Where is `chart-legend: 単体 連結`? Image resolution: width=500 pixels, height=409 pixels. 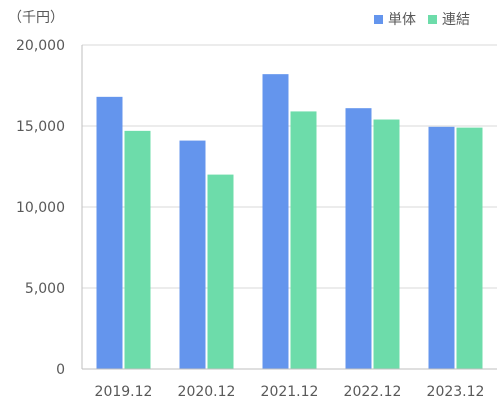
chart-legend: 単体 連結 is located at coordinates (428, 19).